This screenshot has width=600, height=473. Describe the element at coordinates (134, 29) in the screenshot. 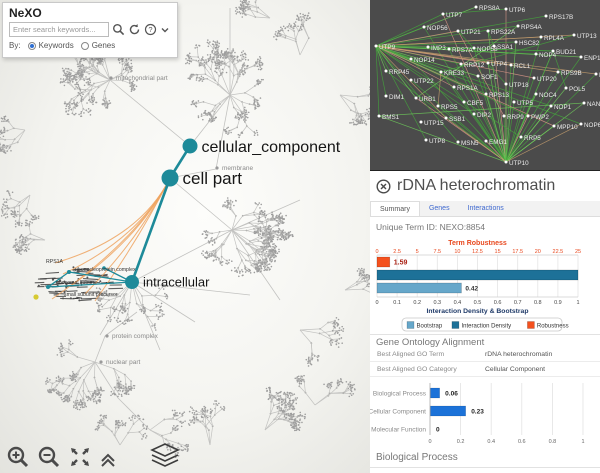

I see `refresh-icon` at that location.